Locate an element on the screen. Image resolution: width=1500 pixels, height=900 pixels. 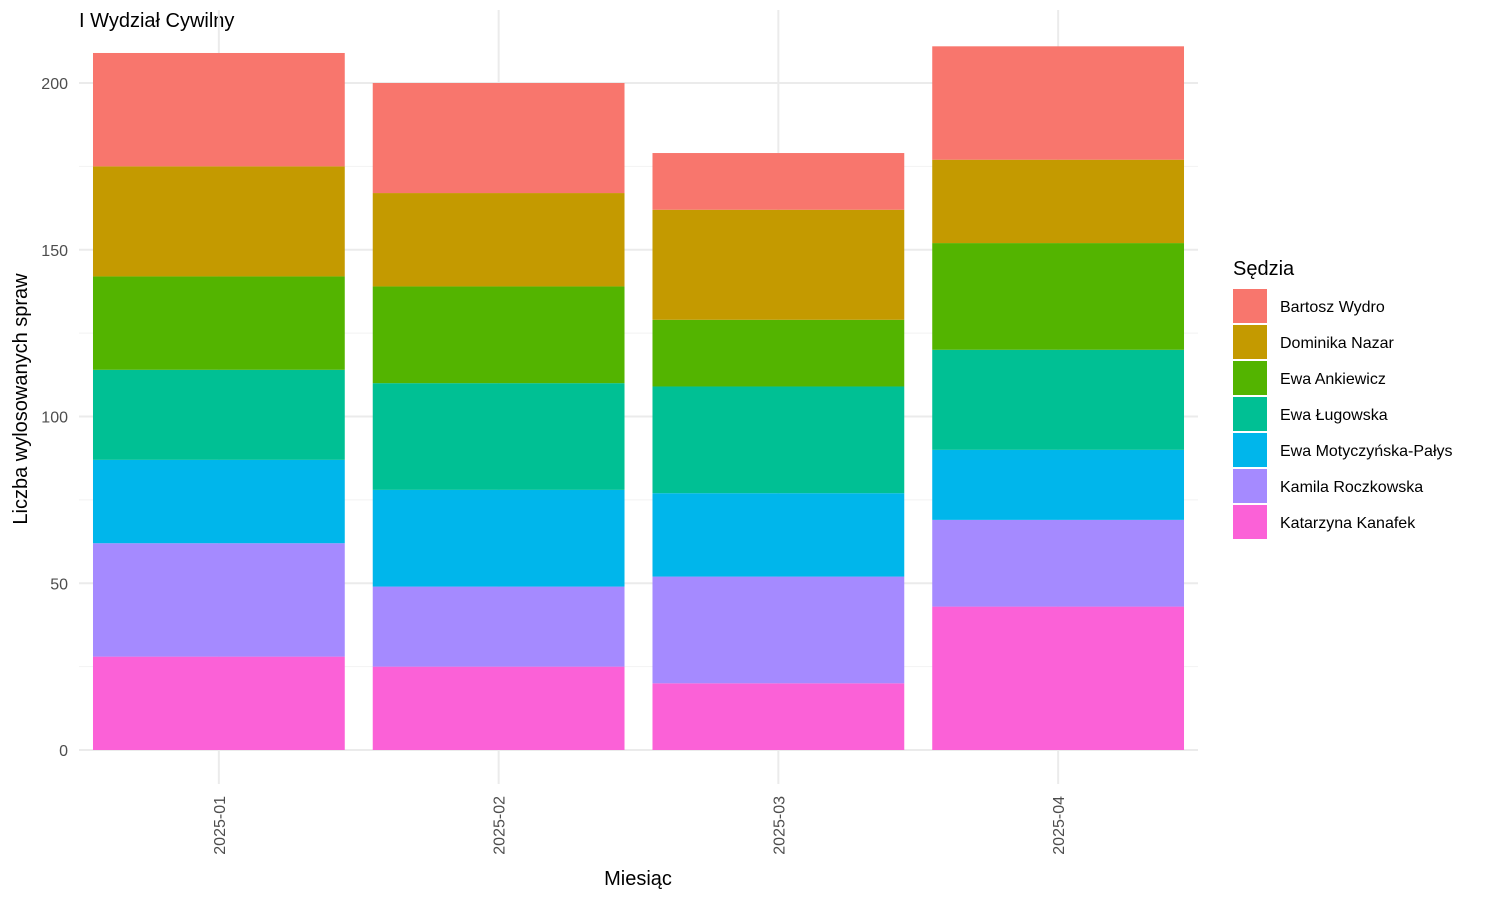
x-tick-label: 2025-04 is located at coordinates (1059, 825).